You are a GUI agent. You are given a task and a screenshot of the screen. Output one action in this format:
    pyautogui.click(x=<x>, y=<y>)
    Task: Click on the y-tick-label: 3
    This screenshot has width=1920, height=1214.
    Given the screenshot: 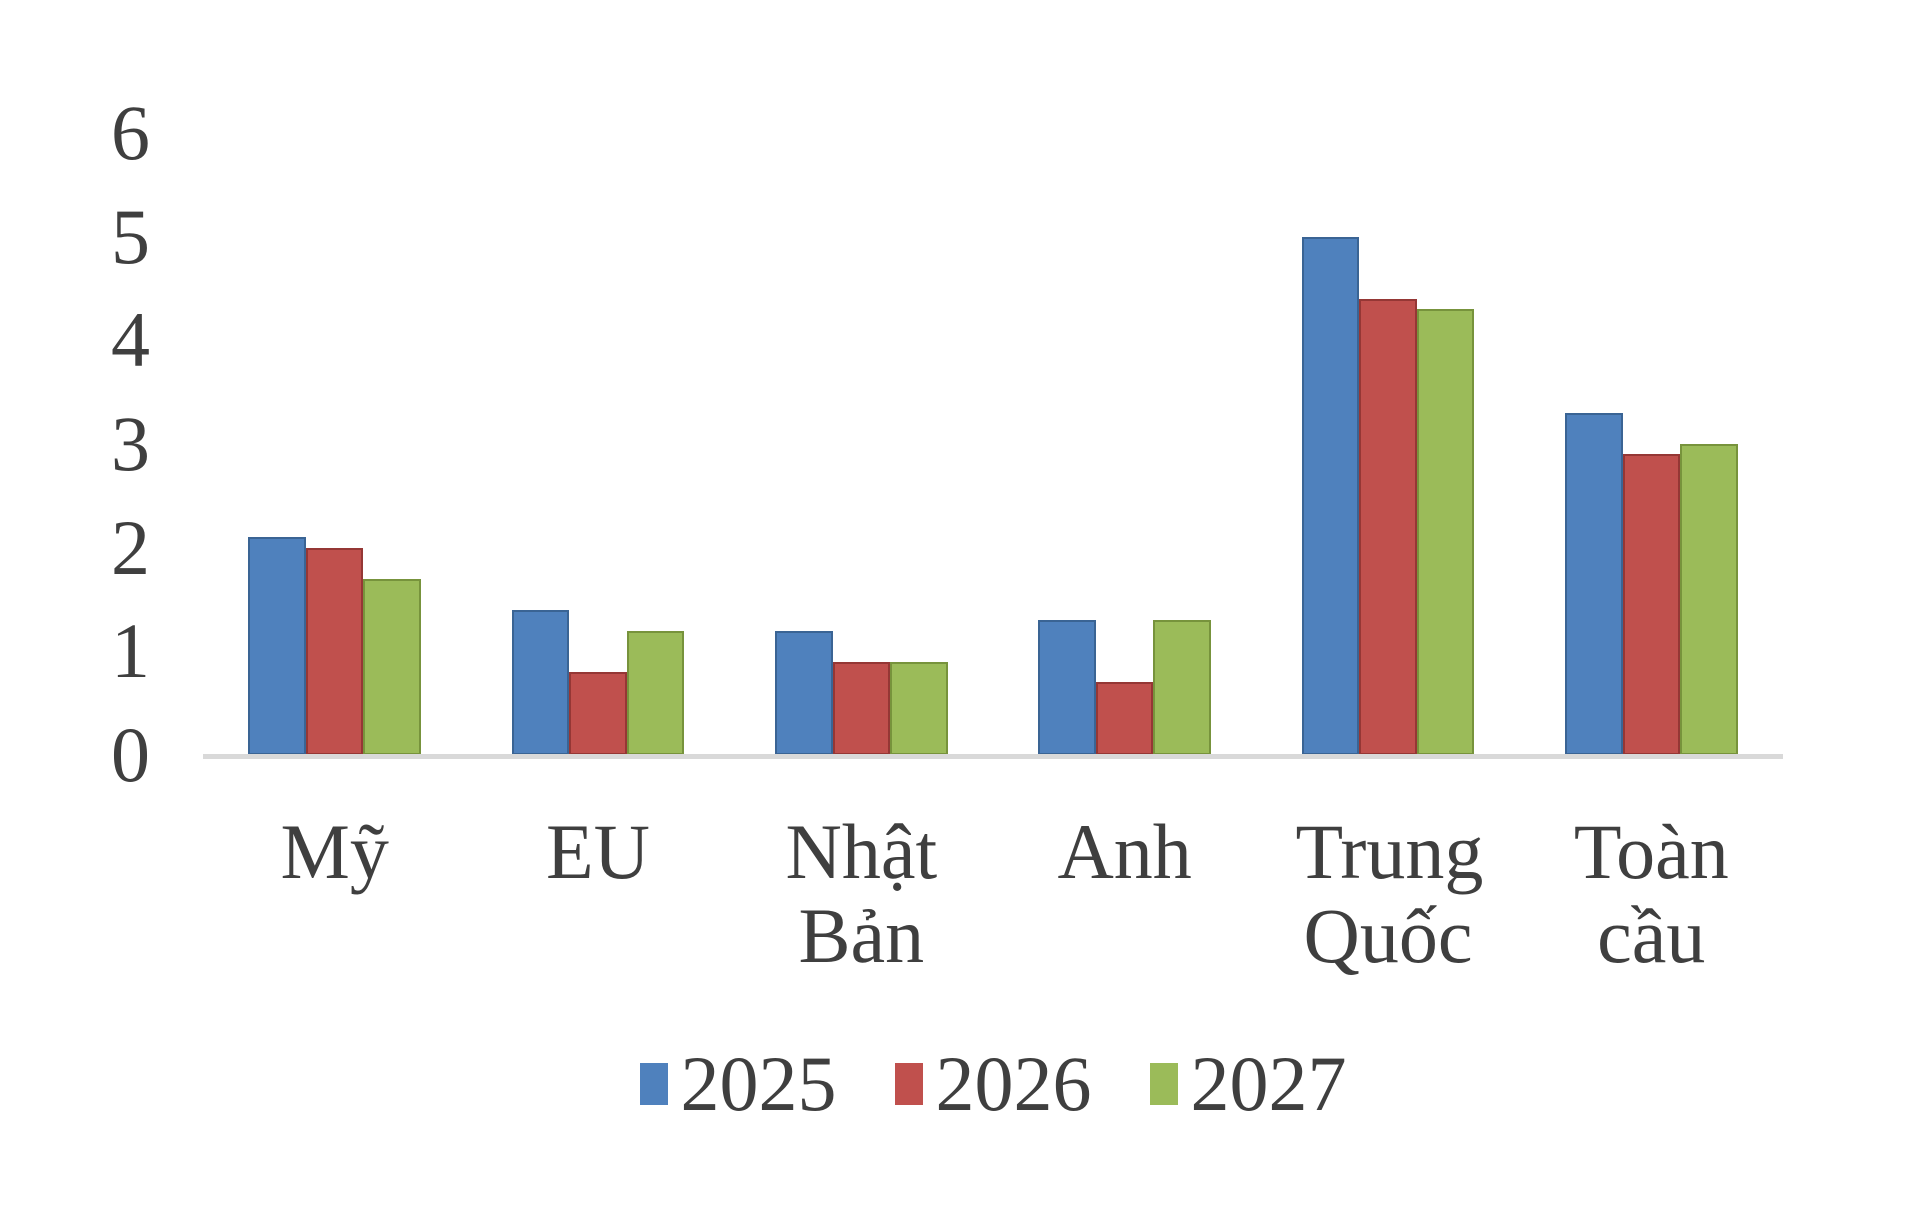 What is the action you would take?
    pyautogui.click(x=130, y=443)
    